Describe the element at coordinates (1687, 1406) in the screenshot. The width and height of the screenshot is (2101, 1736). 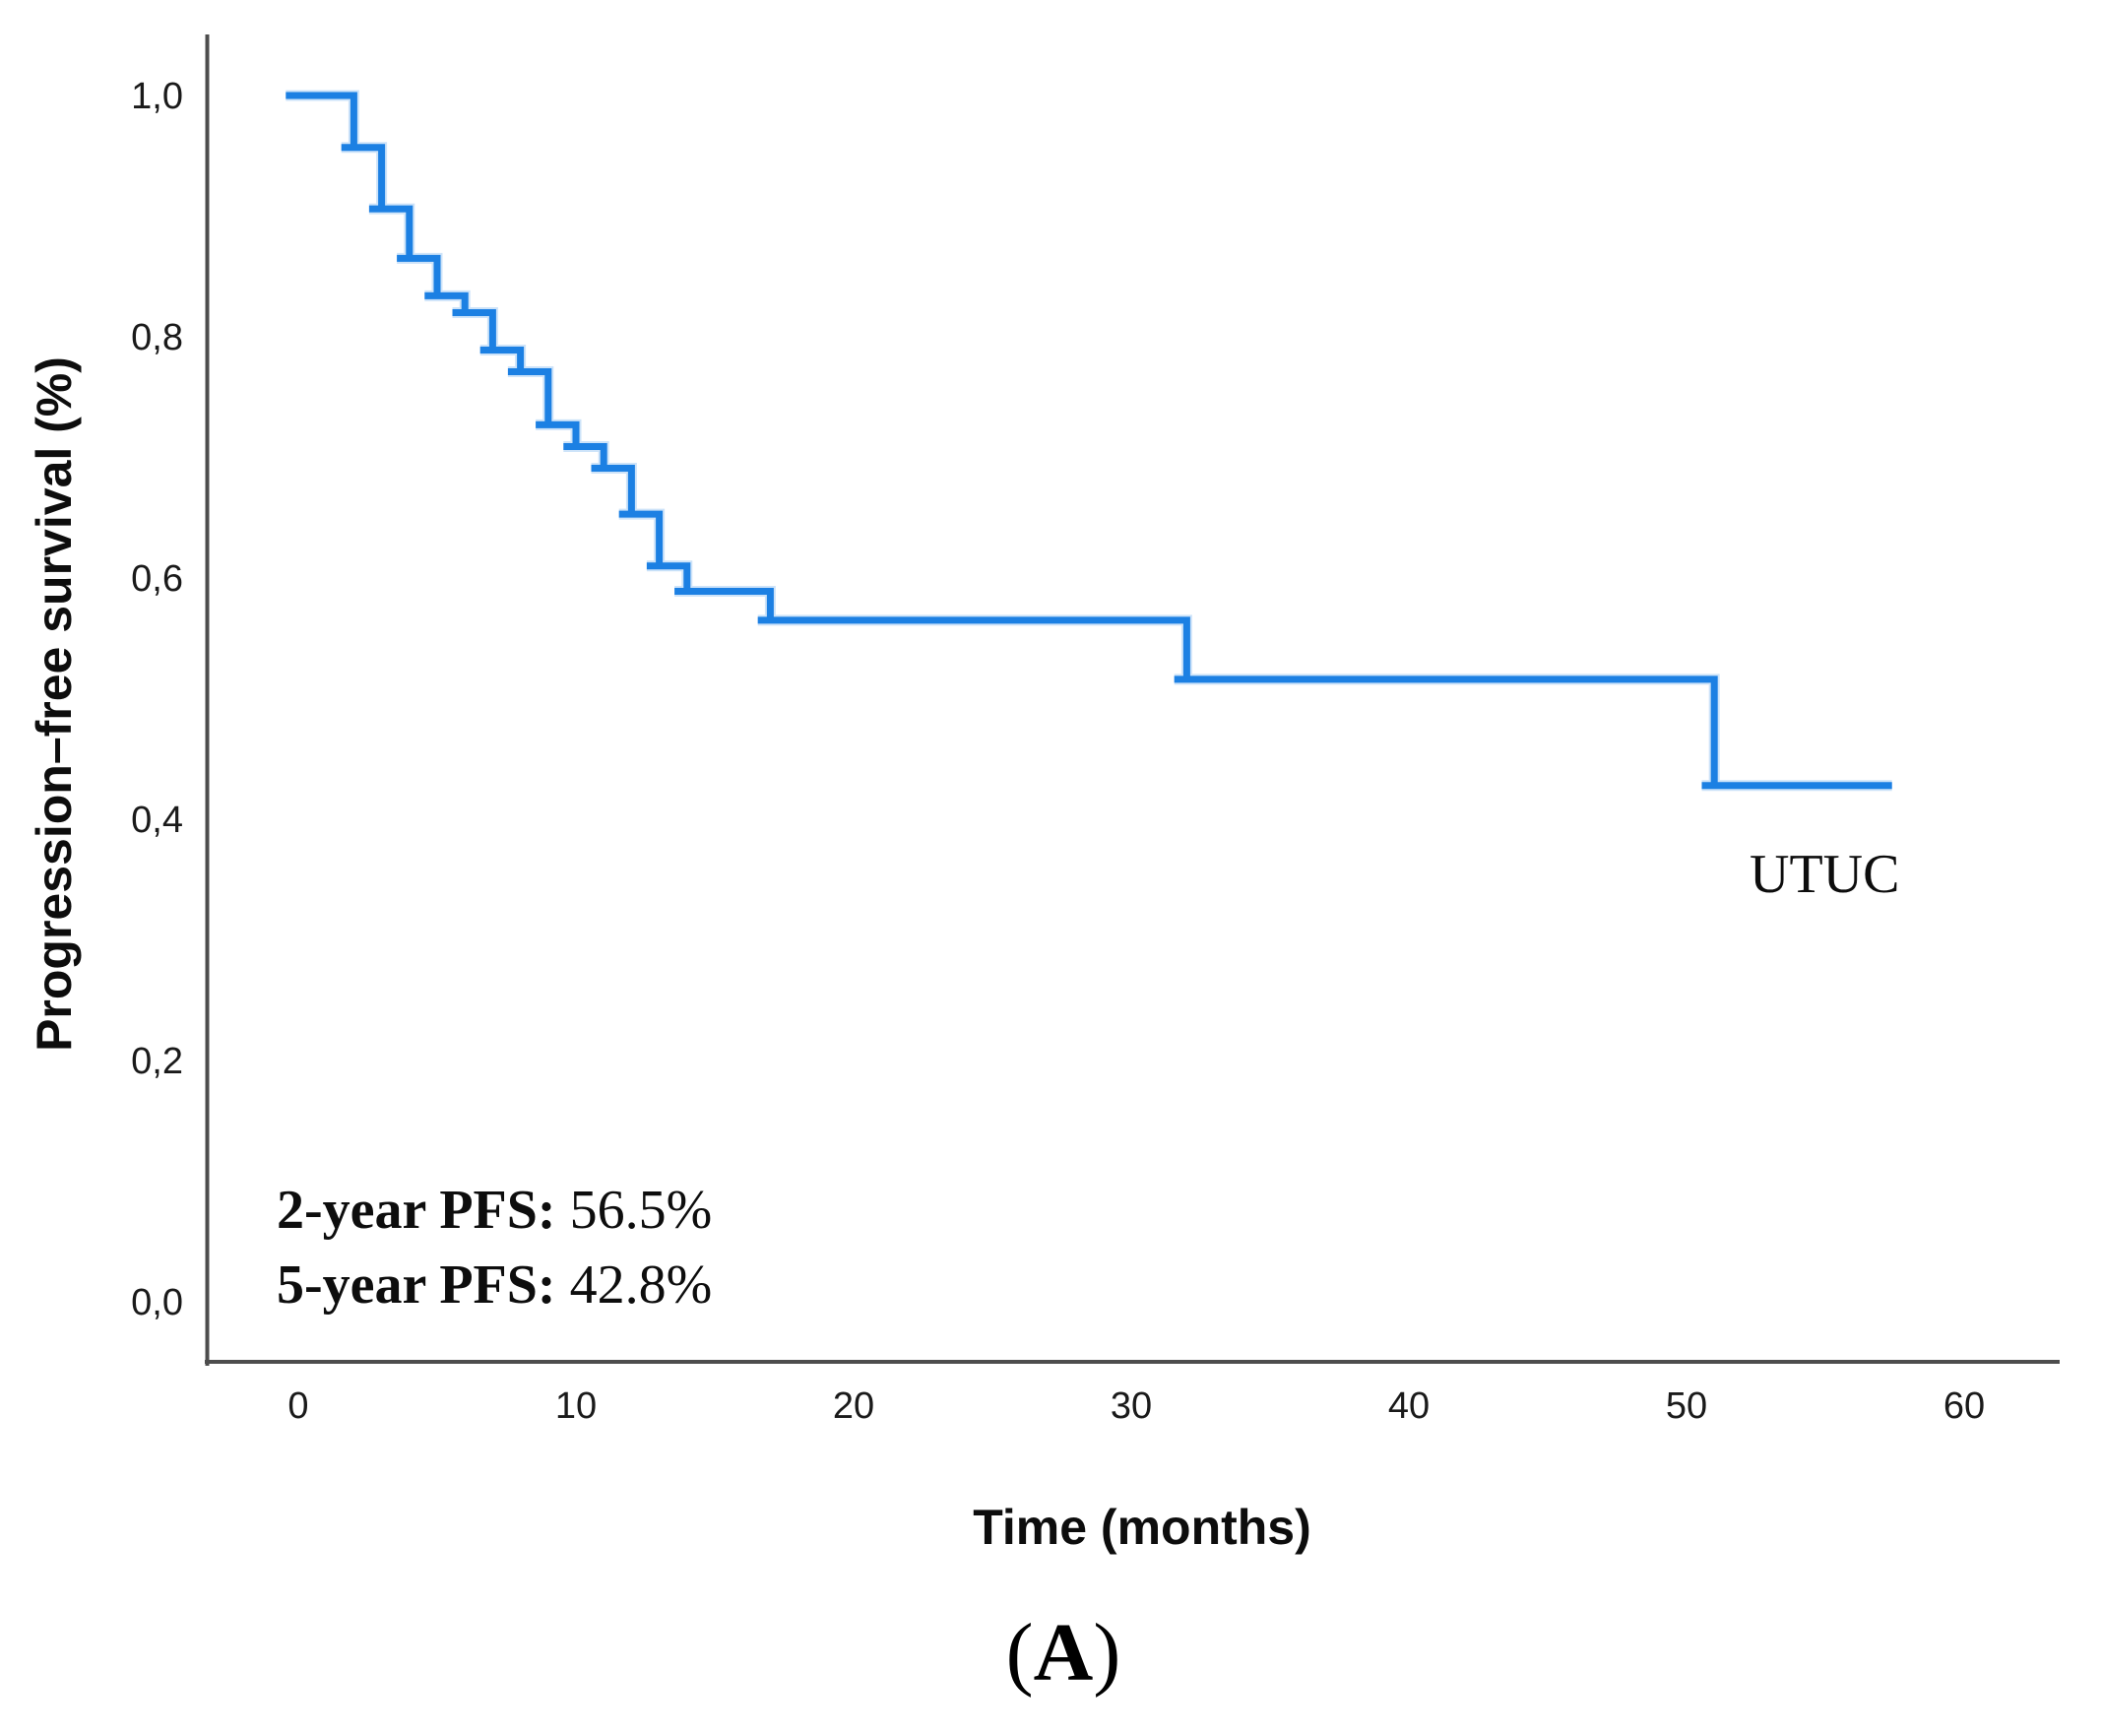
I see `x-tick-label: 50` at that location.